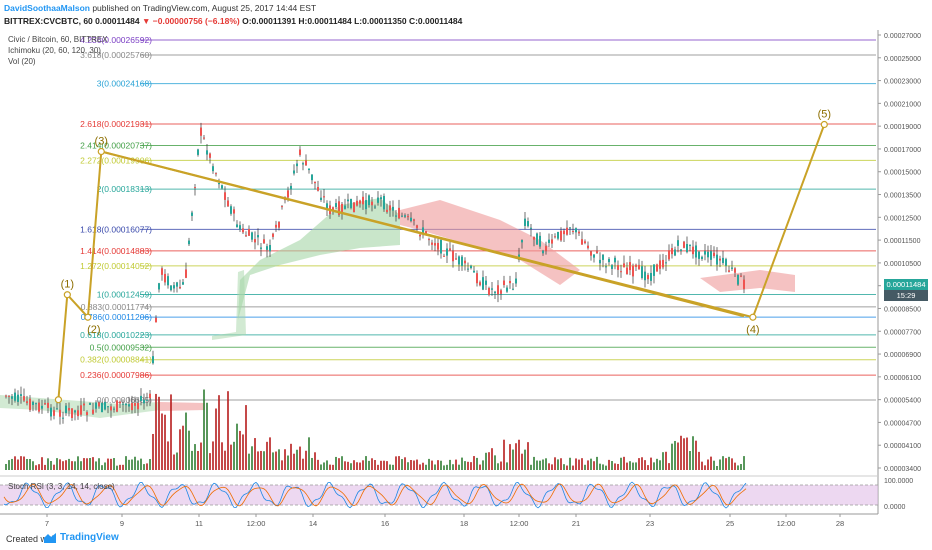 Image resolution: width=932 pixels, height=550 pixels. What do you see at coordinates (22, 61) in the screenshot?
I see `legend-vol: Vol (20)` at bounding box center [22, 61].